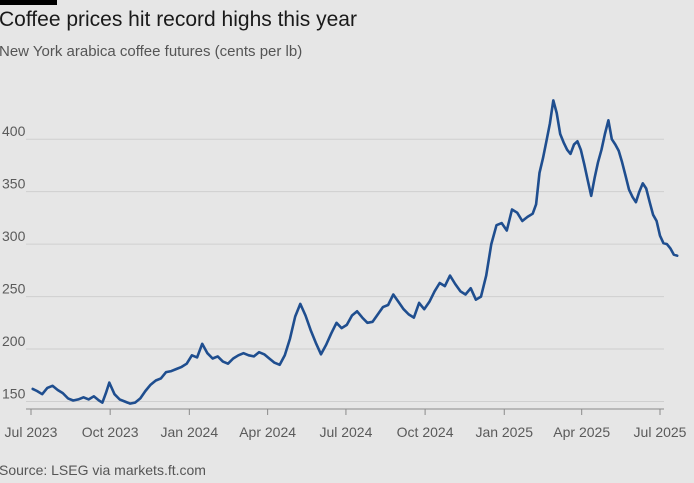 The height and width of the screenshot is (483, 694). I want to click on x-tick-label: Oct 2024, so click(425, 432).